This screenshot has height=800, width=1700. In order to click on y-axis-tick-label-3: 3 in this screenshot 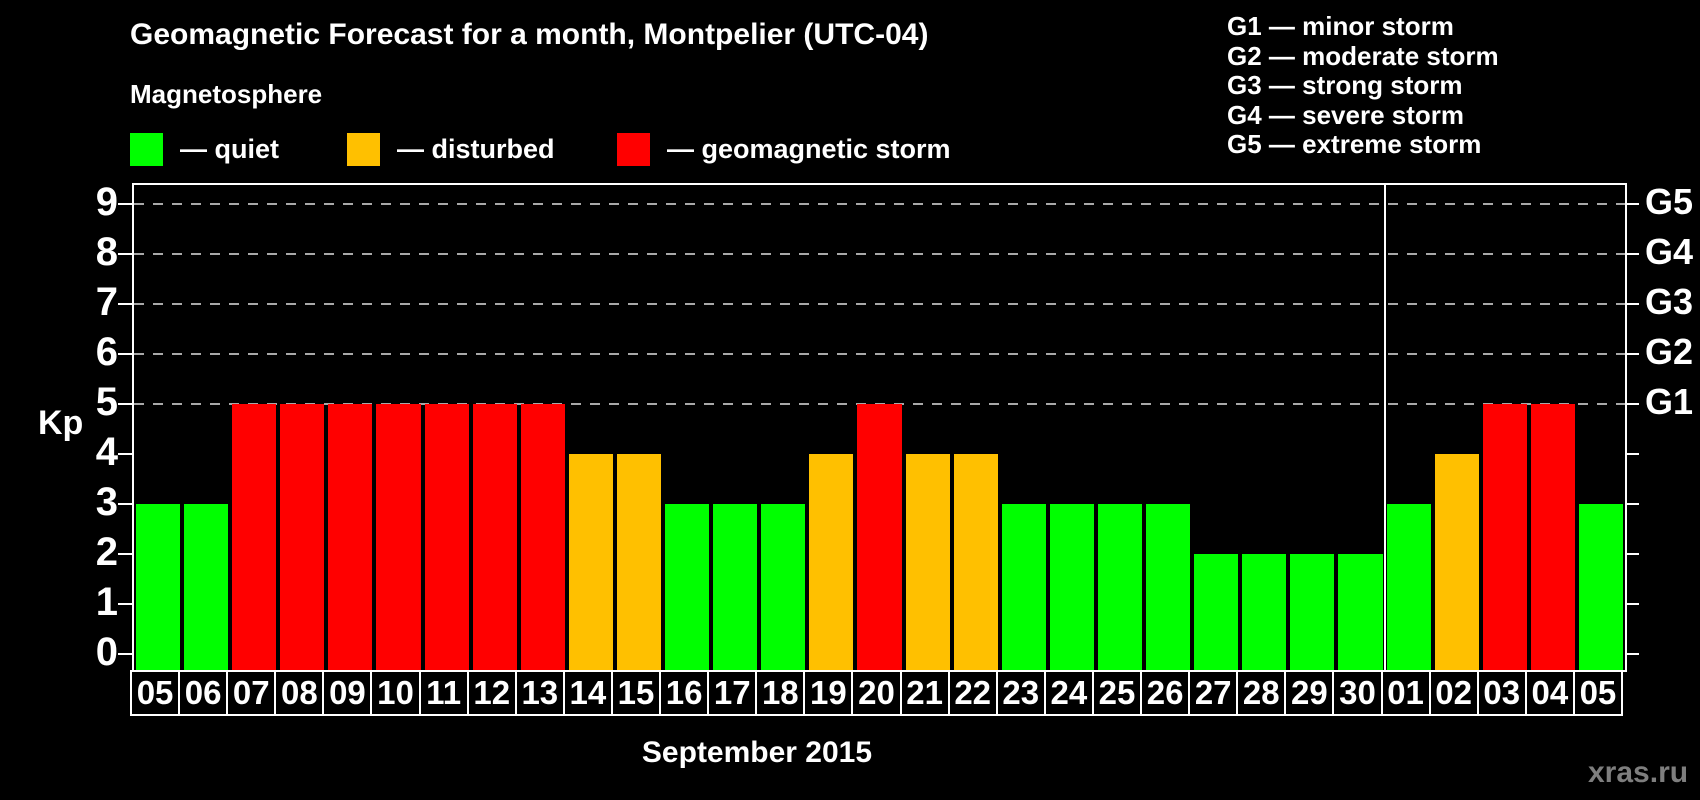, I will do `click(106, 502)`.